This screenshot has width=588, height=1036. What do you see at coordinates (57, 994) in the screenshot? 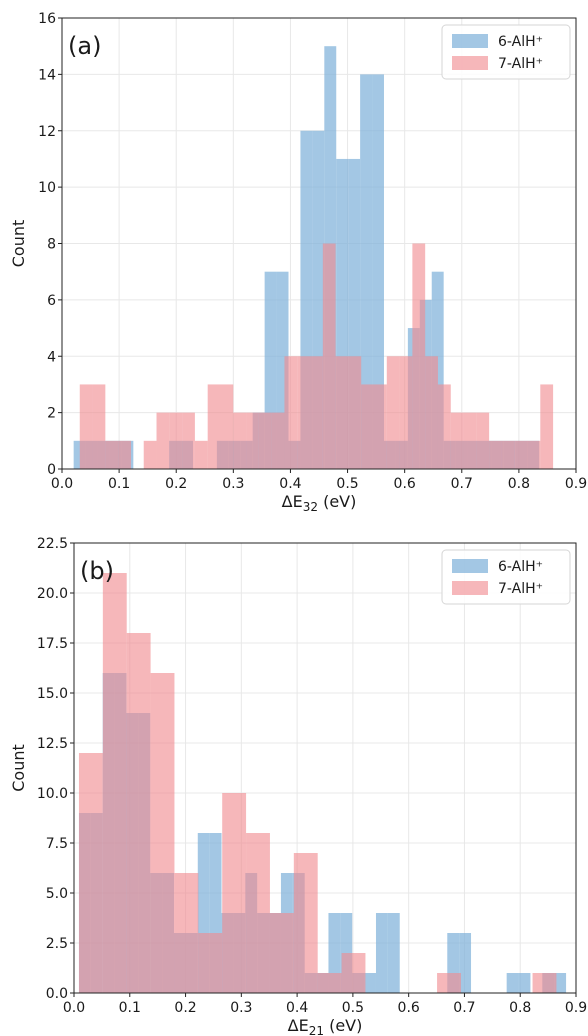
I see `y-tick-label: 0.0` at bounding box center [57, 994].